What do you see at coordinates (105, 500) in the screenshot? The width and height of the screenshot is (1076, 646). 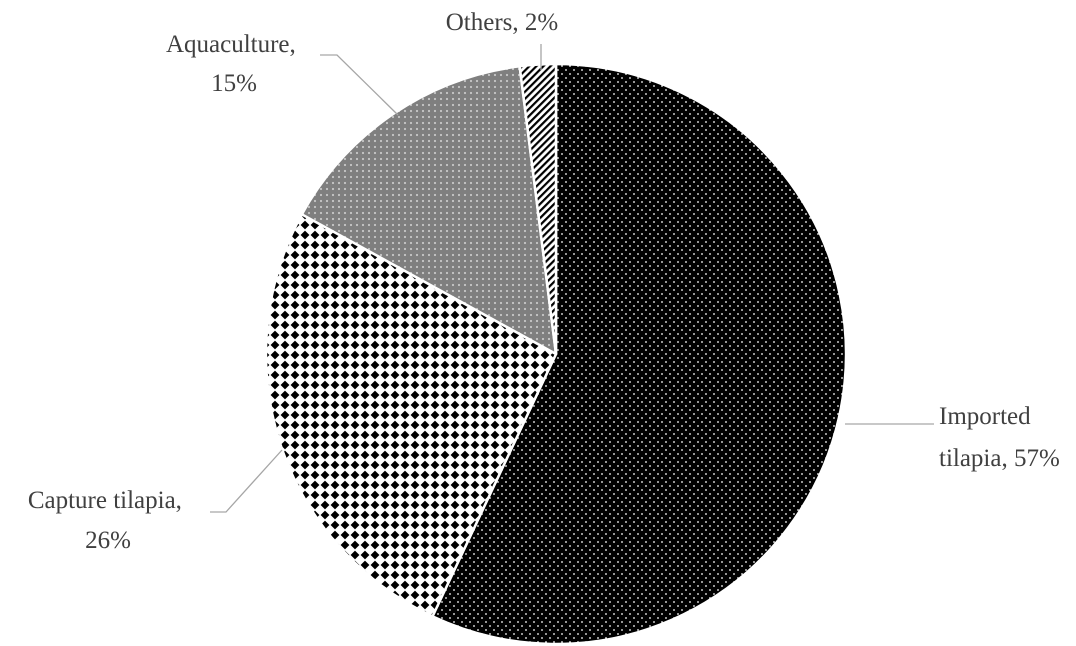 I see `data-label-capture-tilapia-line1: Capture tilapia,` at bounding box center [105, 500].